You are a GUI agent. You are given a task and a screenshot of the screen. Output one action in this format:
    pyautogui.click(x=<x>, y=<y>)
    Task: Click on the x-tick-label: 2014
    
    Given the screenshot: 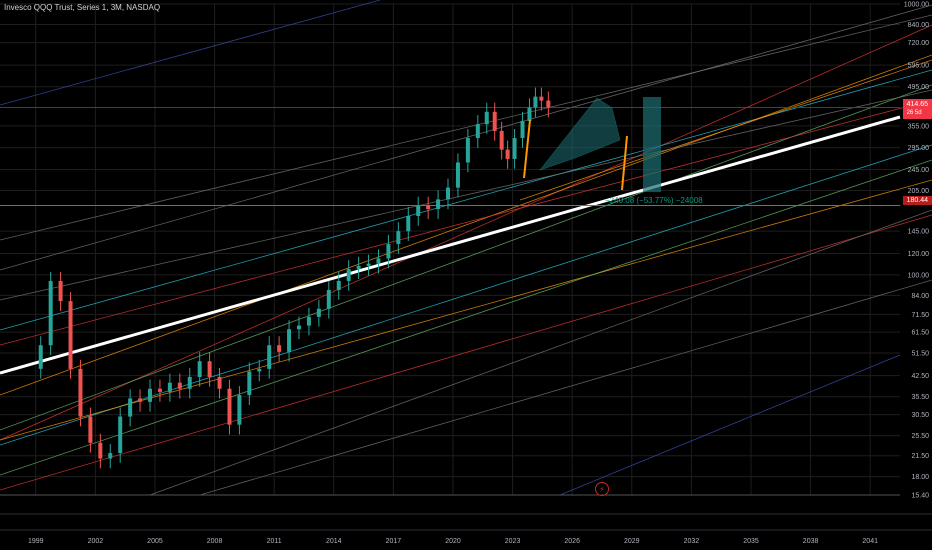 What is the action you would take?
    pyautogui.click(x=334, y=541)
    